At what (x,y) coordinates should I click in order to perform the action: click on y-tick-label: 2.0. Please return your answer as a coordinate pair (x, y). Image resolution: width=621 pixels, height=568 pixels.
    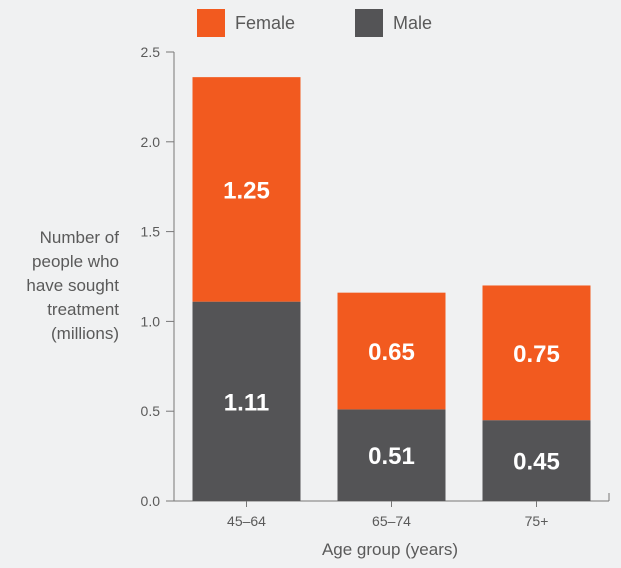
    Looking at the image, I should click on (151, 142).